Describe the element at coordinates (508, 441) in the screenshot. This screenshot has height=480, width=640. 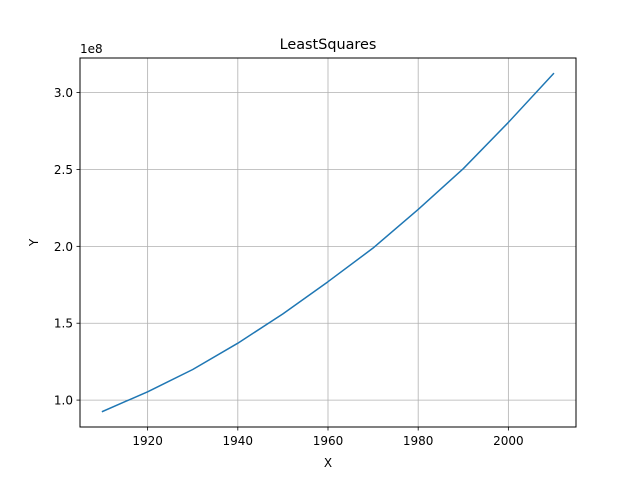
I see `x-tick-label: 2000` at that location.